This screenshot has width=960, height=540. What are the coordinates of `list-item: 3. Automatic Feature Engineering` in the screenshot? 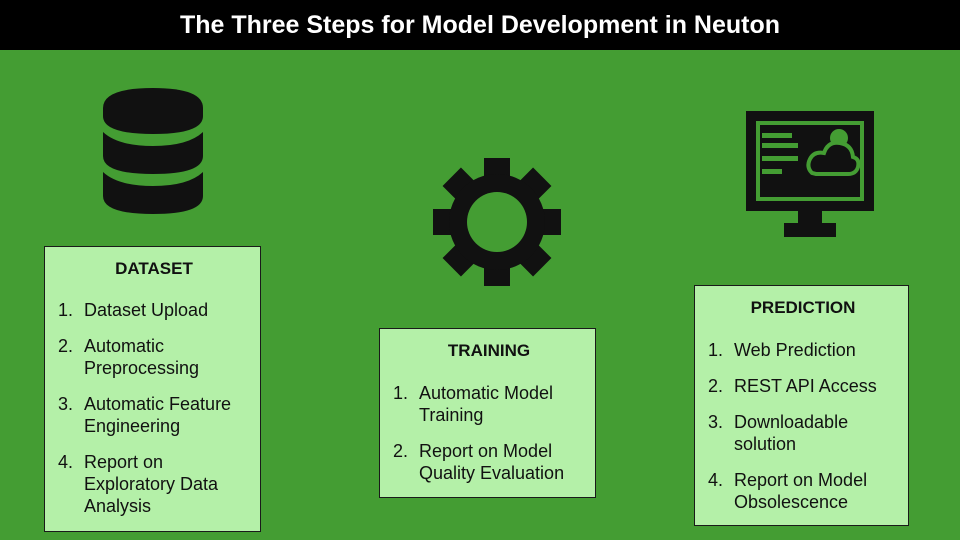 It's located at (154, 415).